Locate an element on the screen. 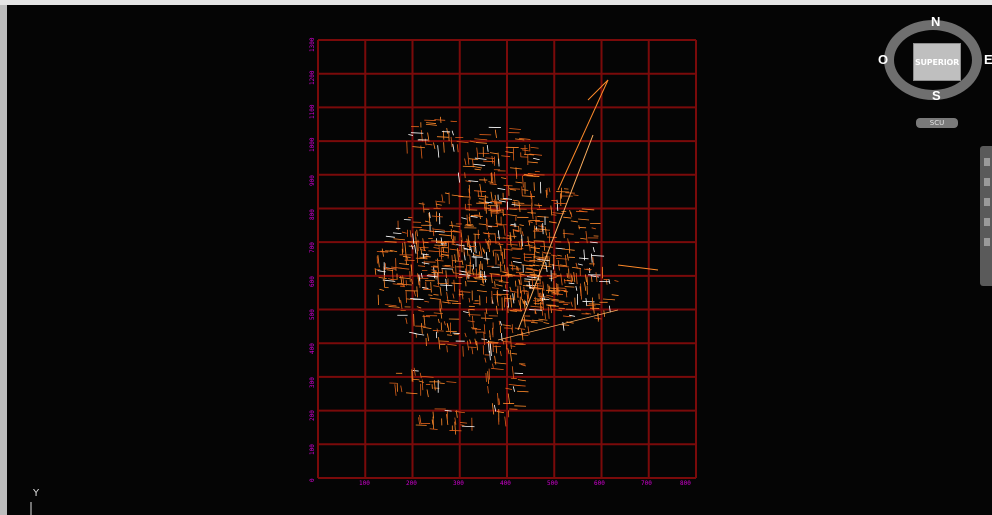  orbit-icon is located at coordinates (987, 222).